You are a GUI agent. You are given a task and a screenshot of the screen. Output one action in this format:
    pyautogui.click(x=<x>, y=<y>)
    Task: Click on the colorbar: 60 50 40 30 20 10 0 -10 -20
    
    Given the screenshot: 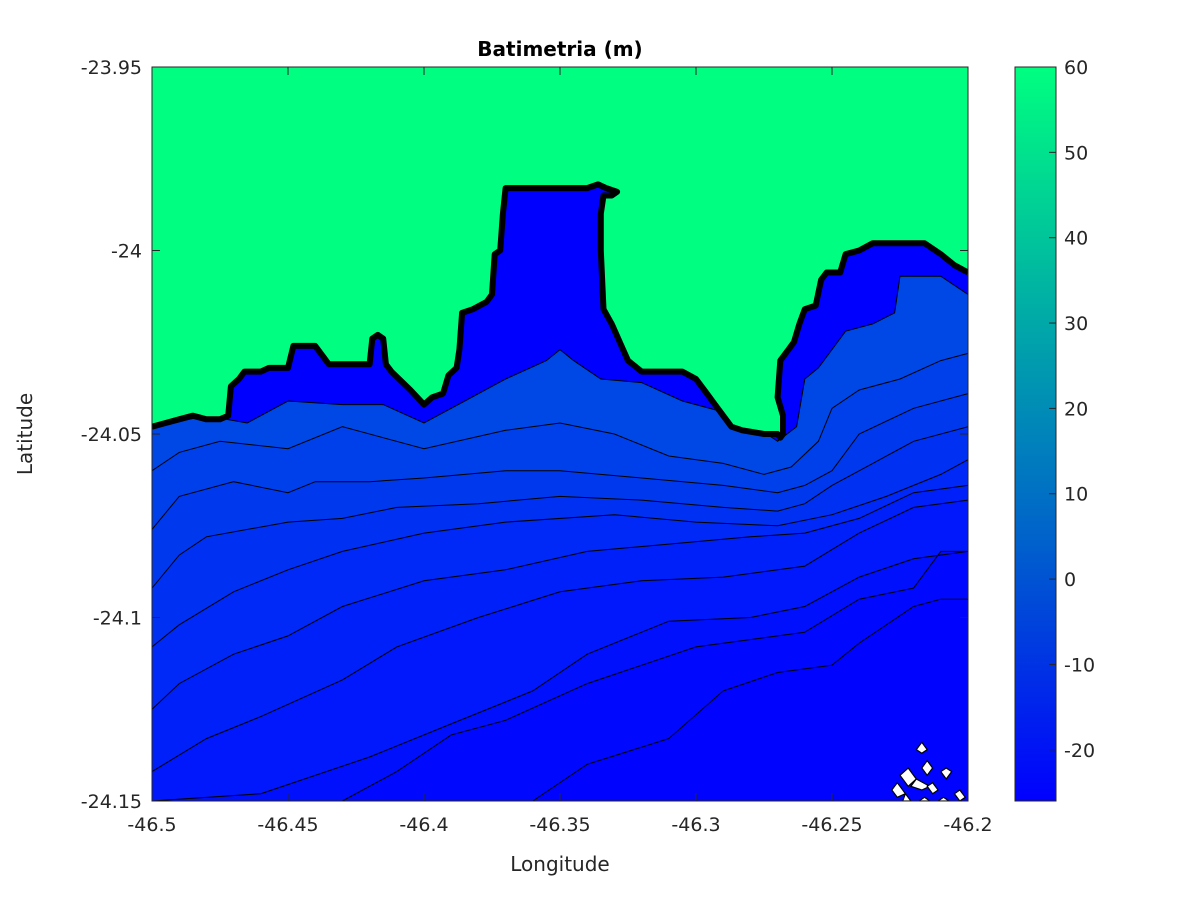 What is the action you would take?
    pyautogui.click(x=1054, y=429)
    